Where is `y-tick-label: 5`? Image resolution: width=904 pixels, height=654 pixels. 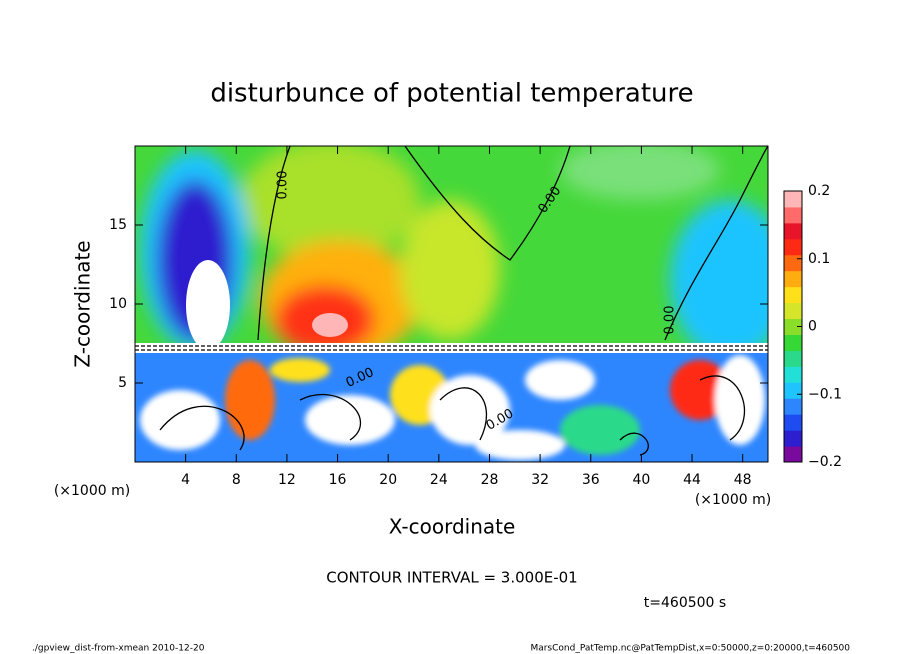 y-tick-label: 5 is located at coordinates (122, 383).